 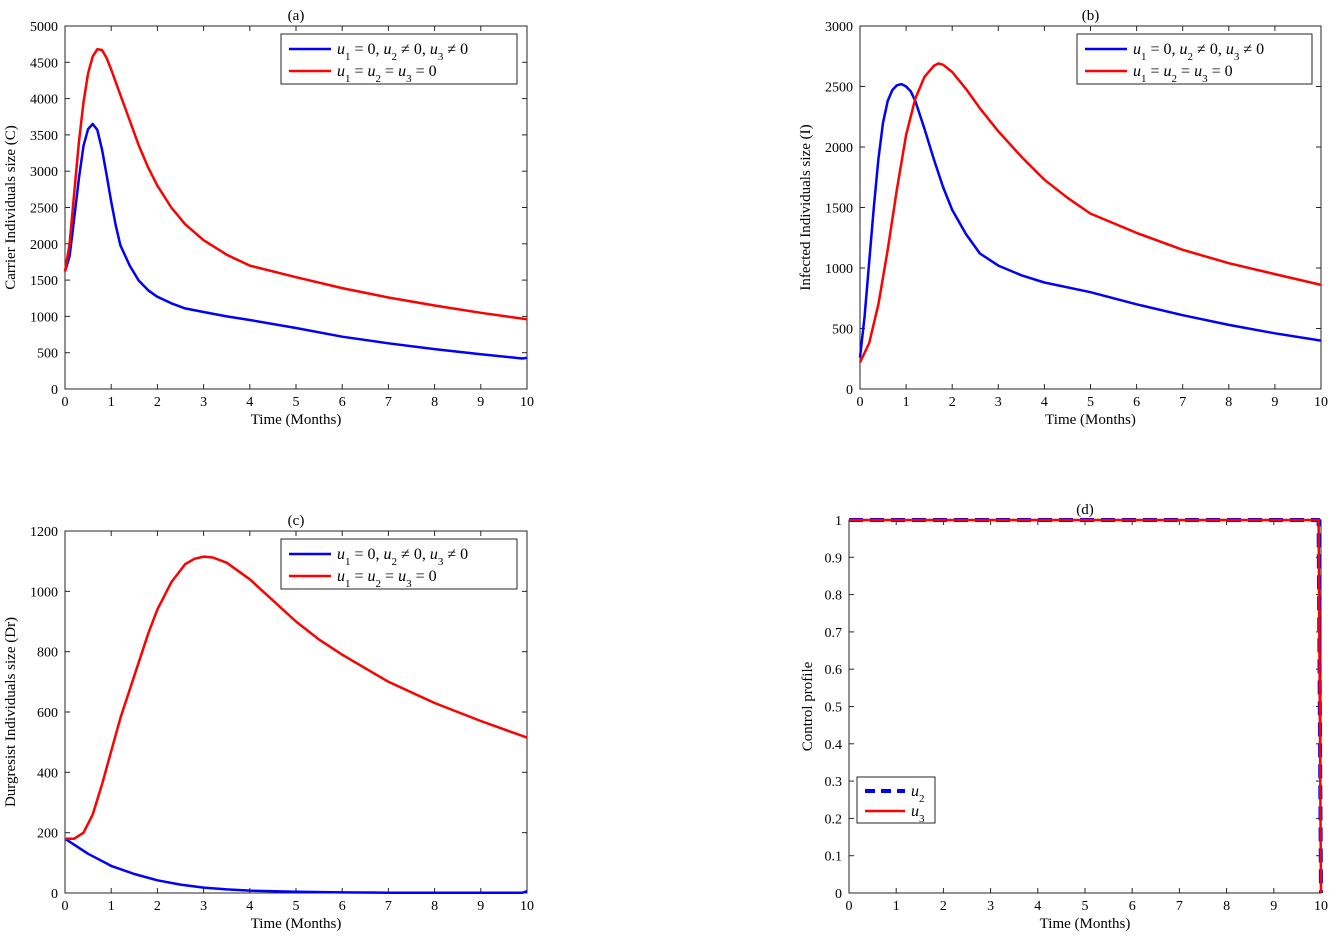 What do you see at coordinates (839, 27) in the screenshot?
I see `y-tick-label: 3000` at bounding box center [839, 27].